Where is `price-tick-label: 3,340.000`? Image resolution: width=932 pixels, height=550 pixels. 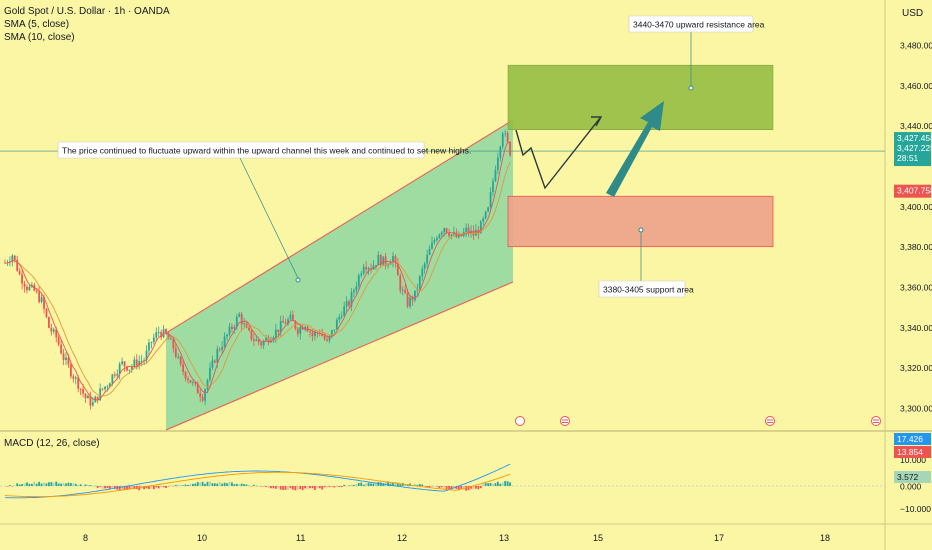 price-tick-label: 3,340.000 is located at coordinates (916, 328).